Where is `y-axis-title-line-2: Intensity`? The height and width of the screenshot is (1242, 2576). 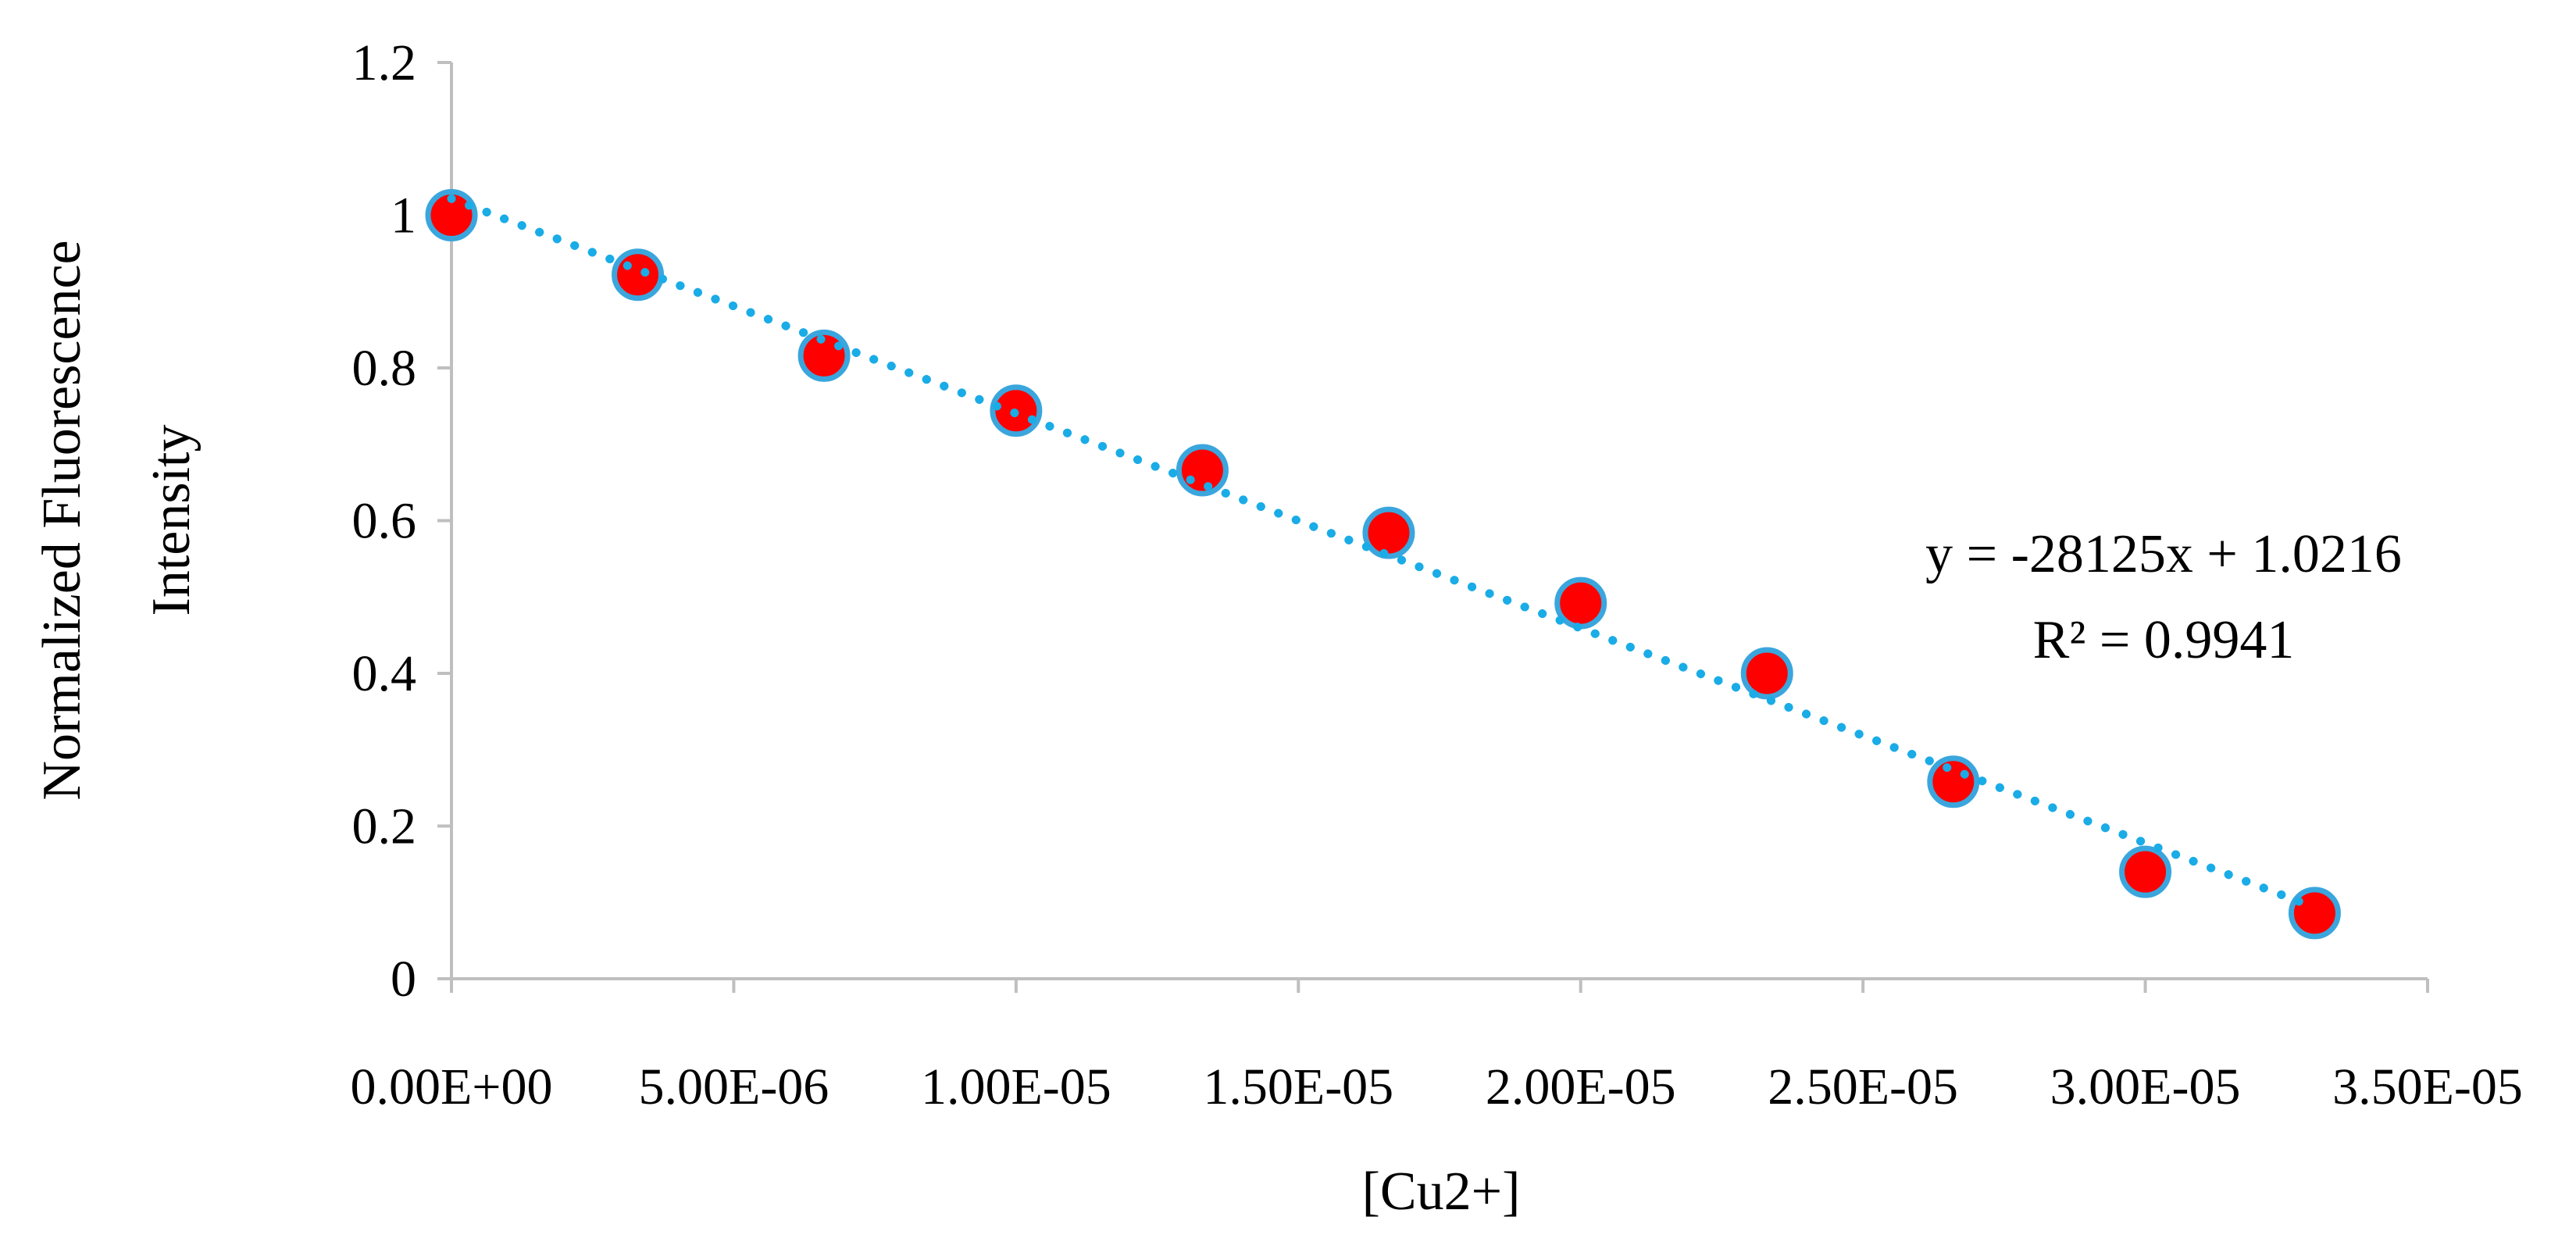 y-axis-title-line-2: Intensity is located at coordinates (171, 520).